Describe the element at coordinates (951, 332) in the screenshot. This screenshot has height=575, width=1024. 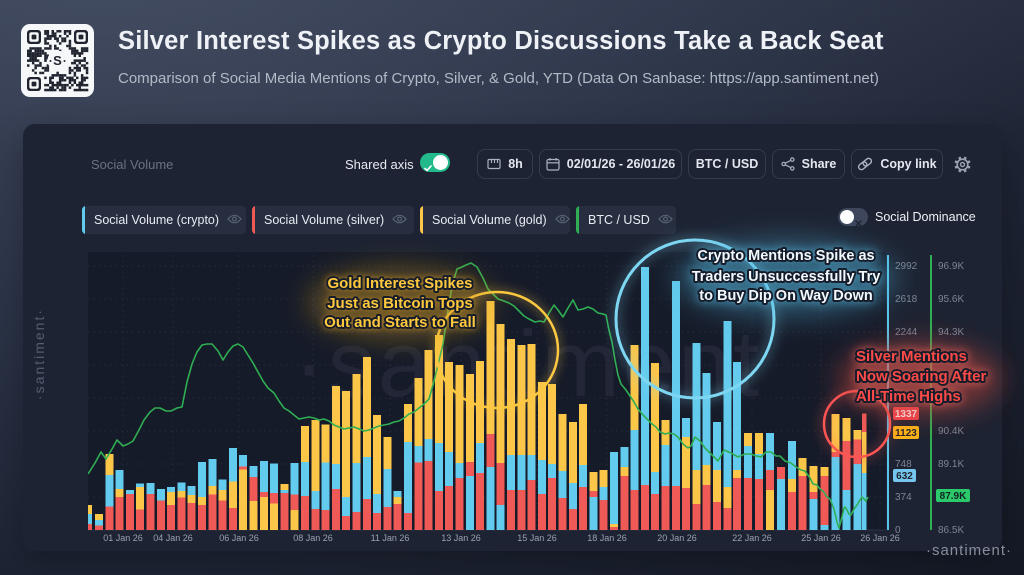
I see `svg-text: 94.3K` at that location.